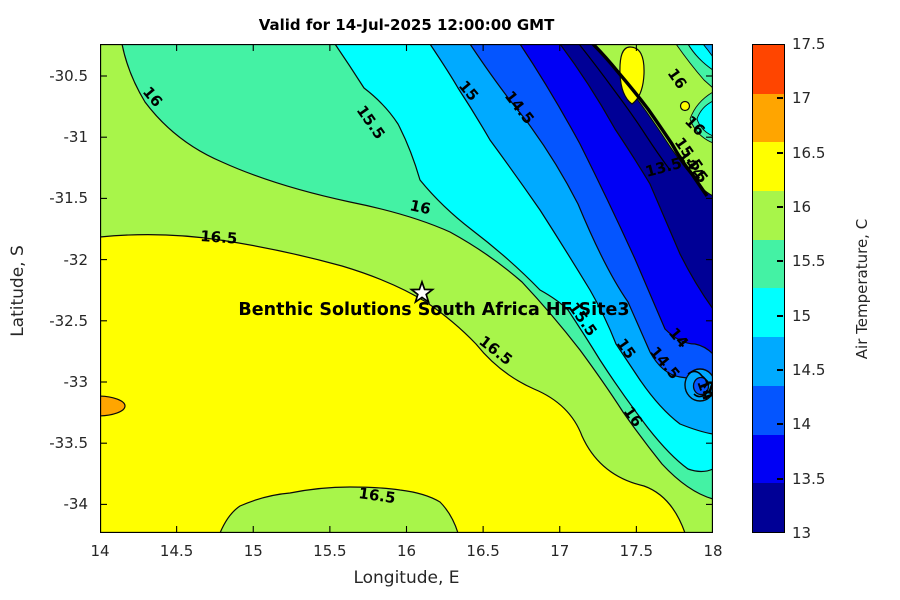  I want to click on bottom-cool-dip, so click(339, 509).